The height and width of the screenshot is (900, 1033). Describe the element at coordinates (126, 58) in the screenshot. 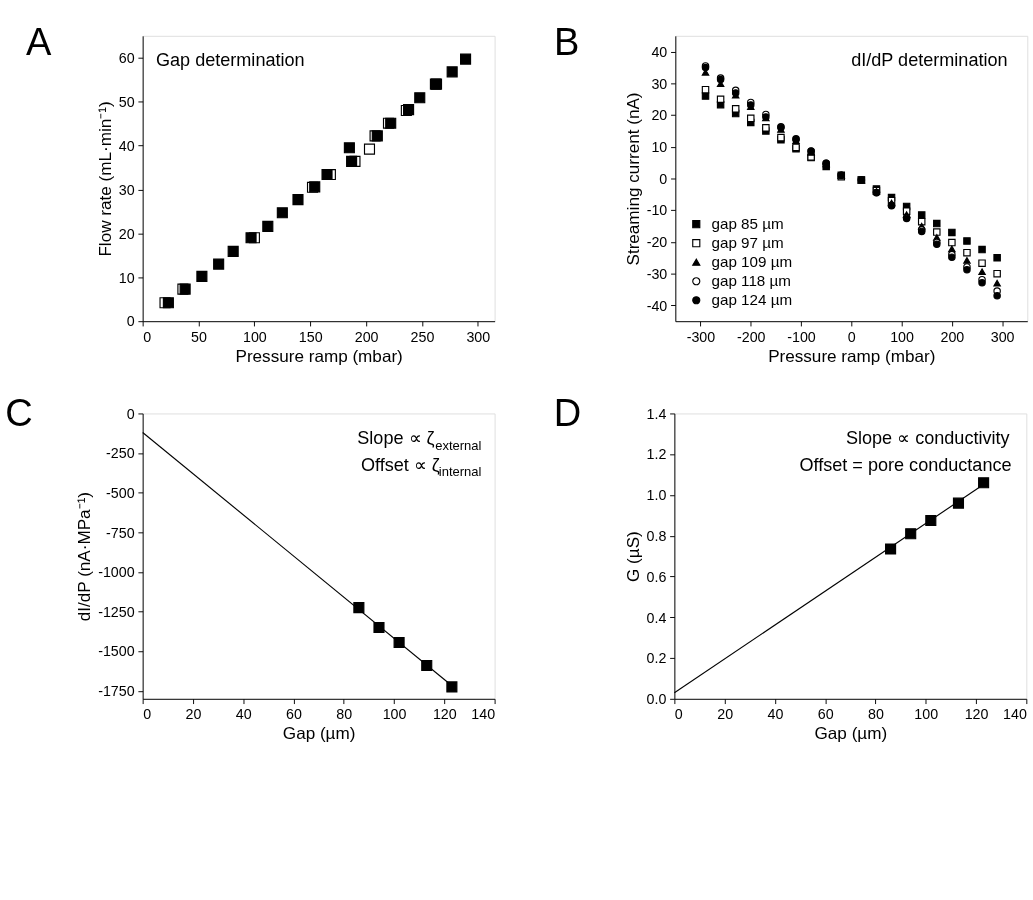

I see `y-tick-label: 60` at that location.